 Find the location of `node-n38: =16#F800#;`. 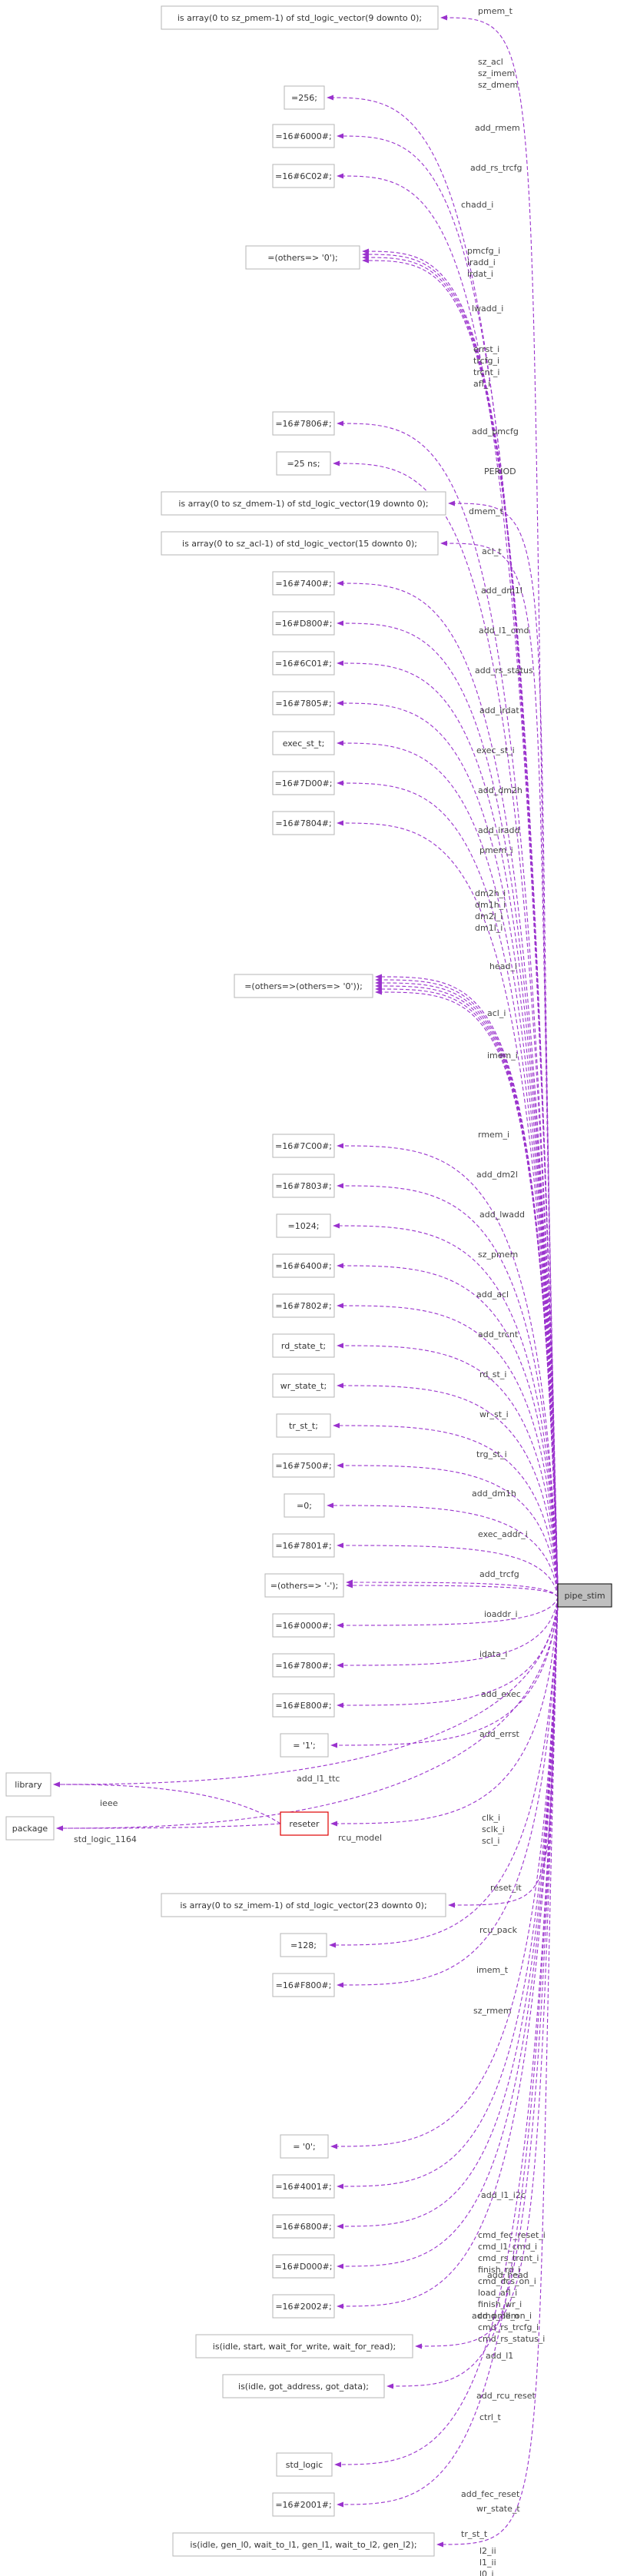

node-n38: =16#F800#; is located at coordinates (303, 1985).